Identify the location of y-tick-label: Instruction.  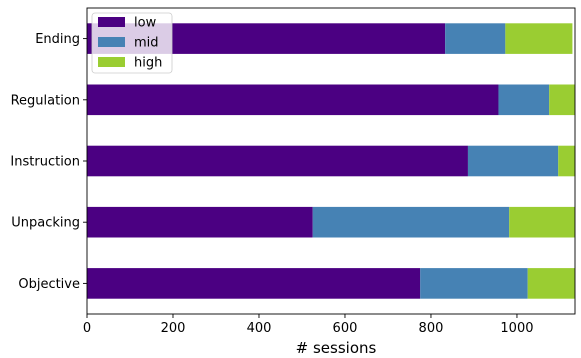
(45, 162).